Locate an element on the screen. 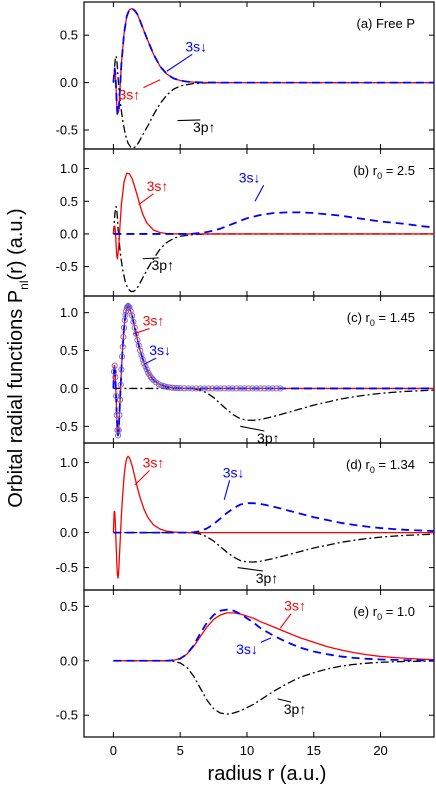 This screenshot has width=436, height=793. plot-area is located at coordinates (273, 517).